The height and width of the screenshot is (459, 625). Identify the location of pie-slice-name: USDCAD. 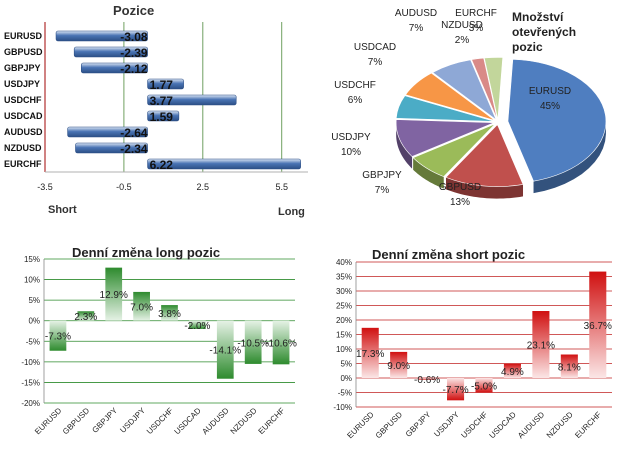
(375, 47).